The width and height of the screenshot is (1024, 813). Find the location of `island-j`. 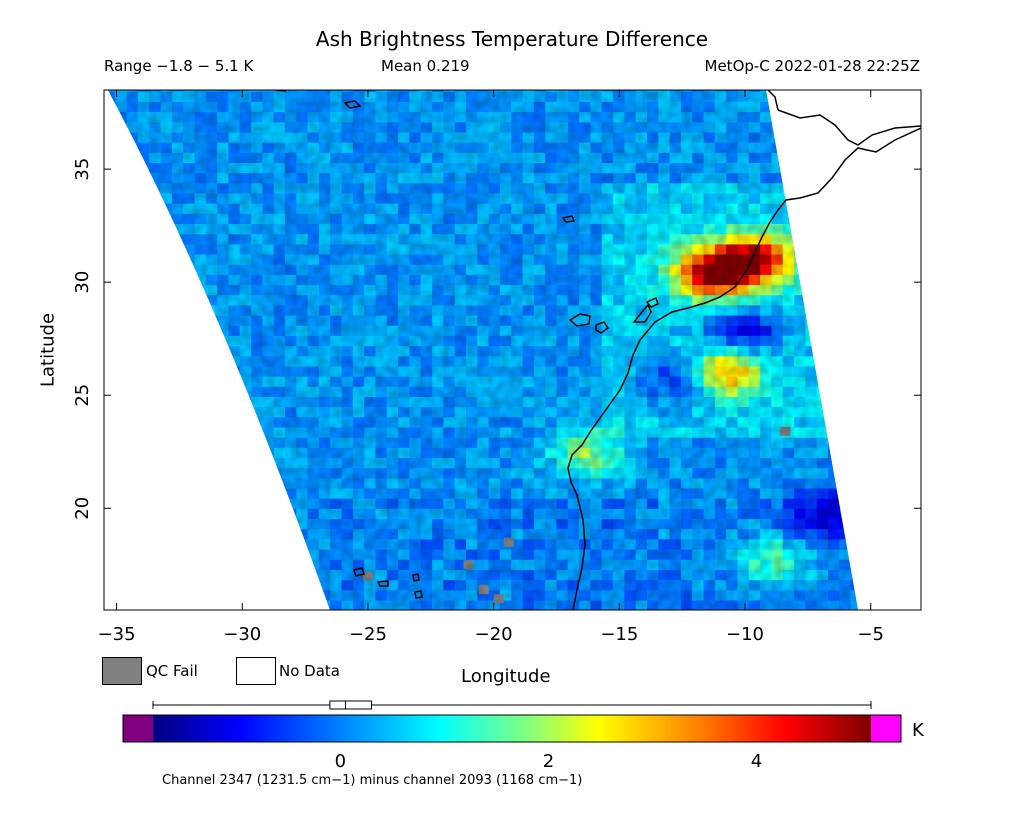

island-j is located at coordinates (418, 594).